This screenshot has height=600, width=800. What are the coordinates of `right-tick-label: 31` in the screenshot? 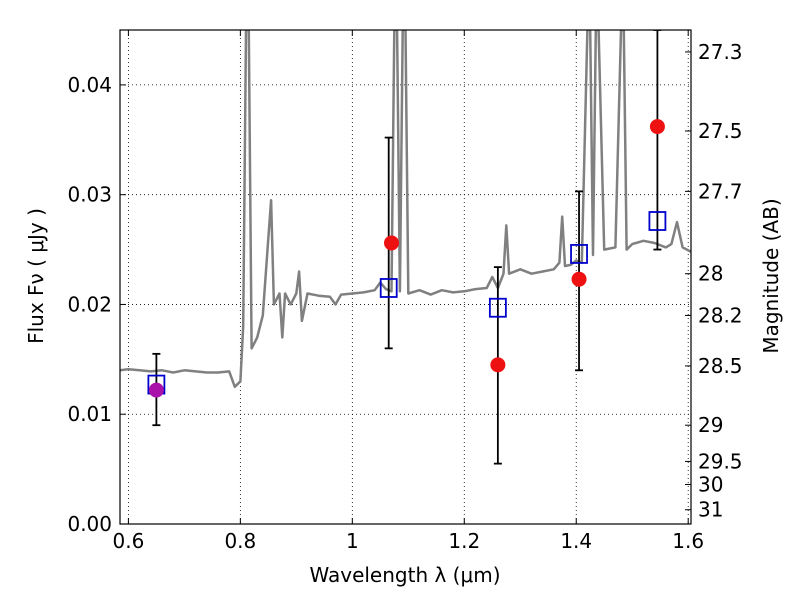 It's located at (710, 510).